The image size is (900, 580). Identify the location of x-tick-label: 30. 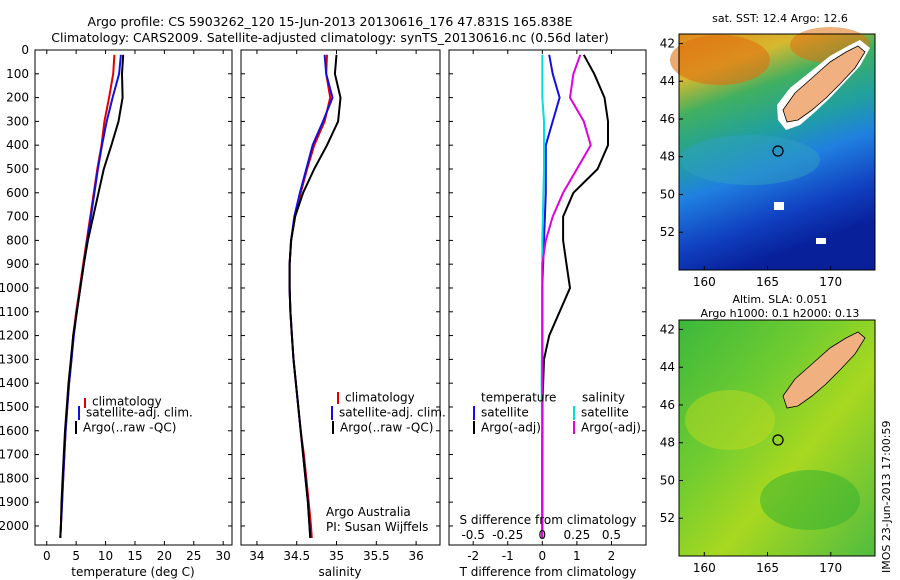
(223, 556).